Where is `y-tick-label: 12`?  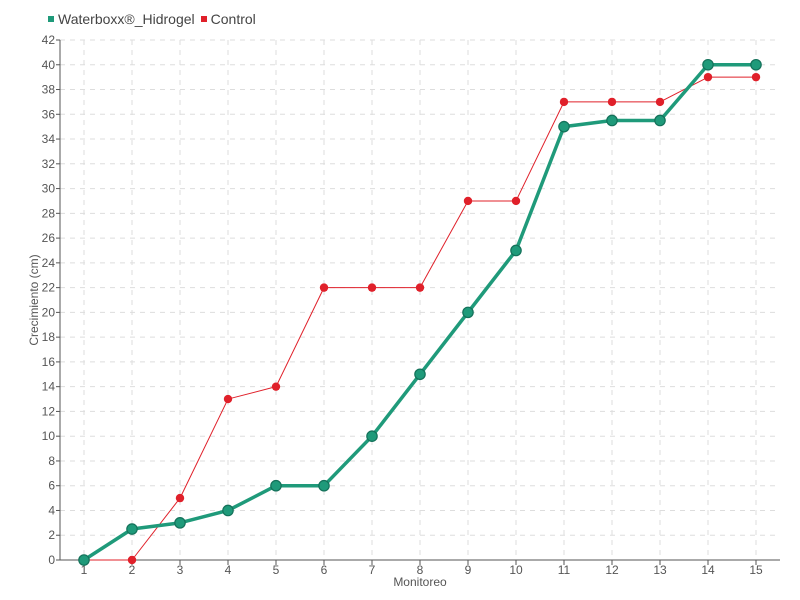
y-tick-label: 12 is located at coordinates (49, 411).